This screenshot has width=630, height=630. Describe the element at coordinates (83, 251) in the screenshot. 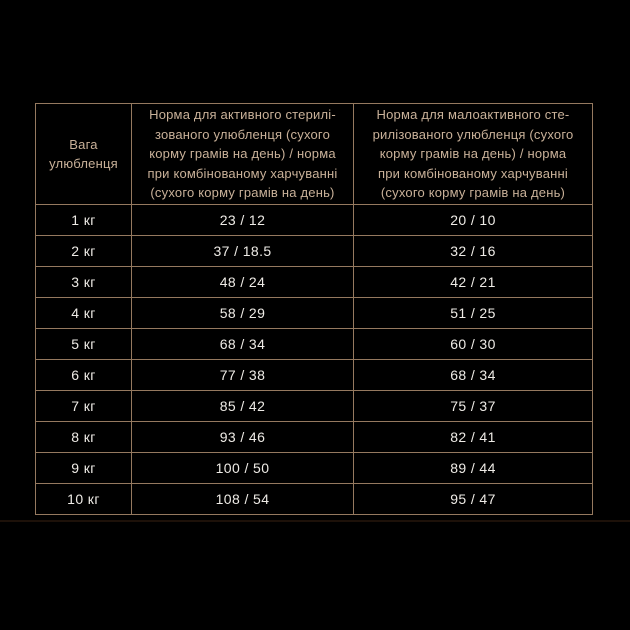

I see `weight-cell: 2 кг` at that location.